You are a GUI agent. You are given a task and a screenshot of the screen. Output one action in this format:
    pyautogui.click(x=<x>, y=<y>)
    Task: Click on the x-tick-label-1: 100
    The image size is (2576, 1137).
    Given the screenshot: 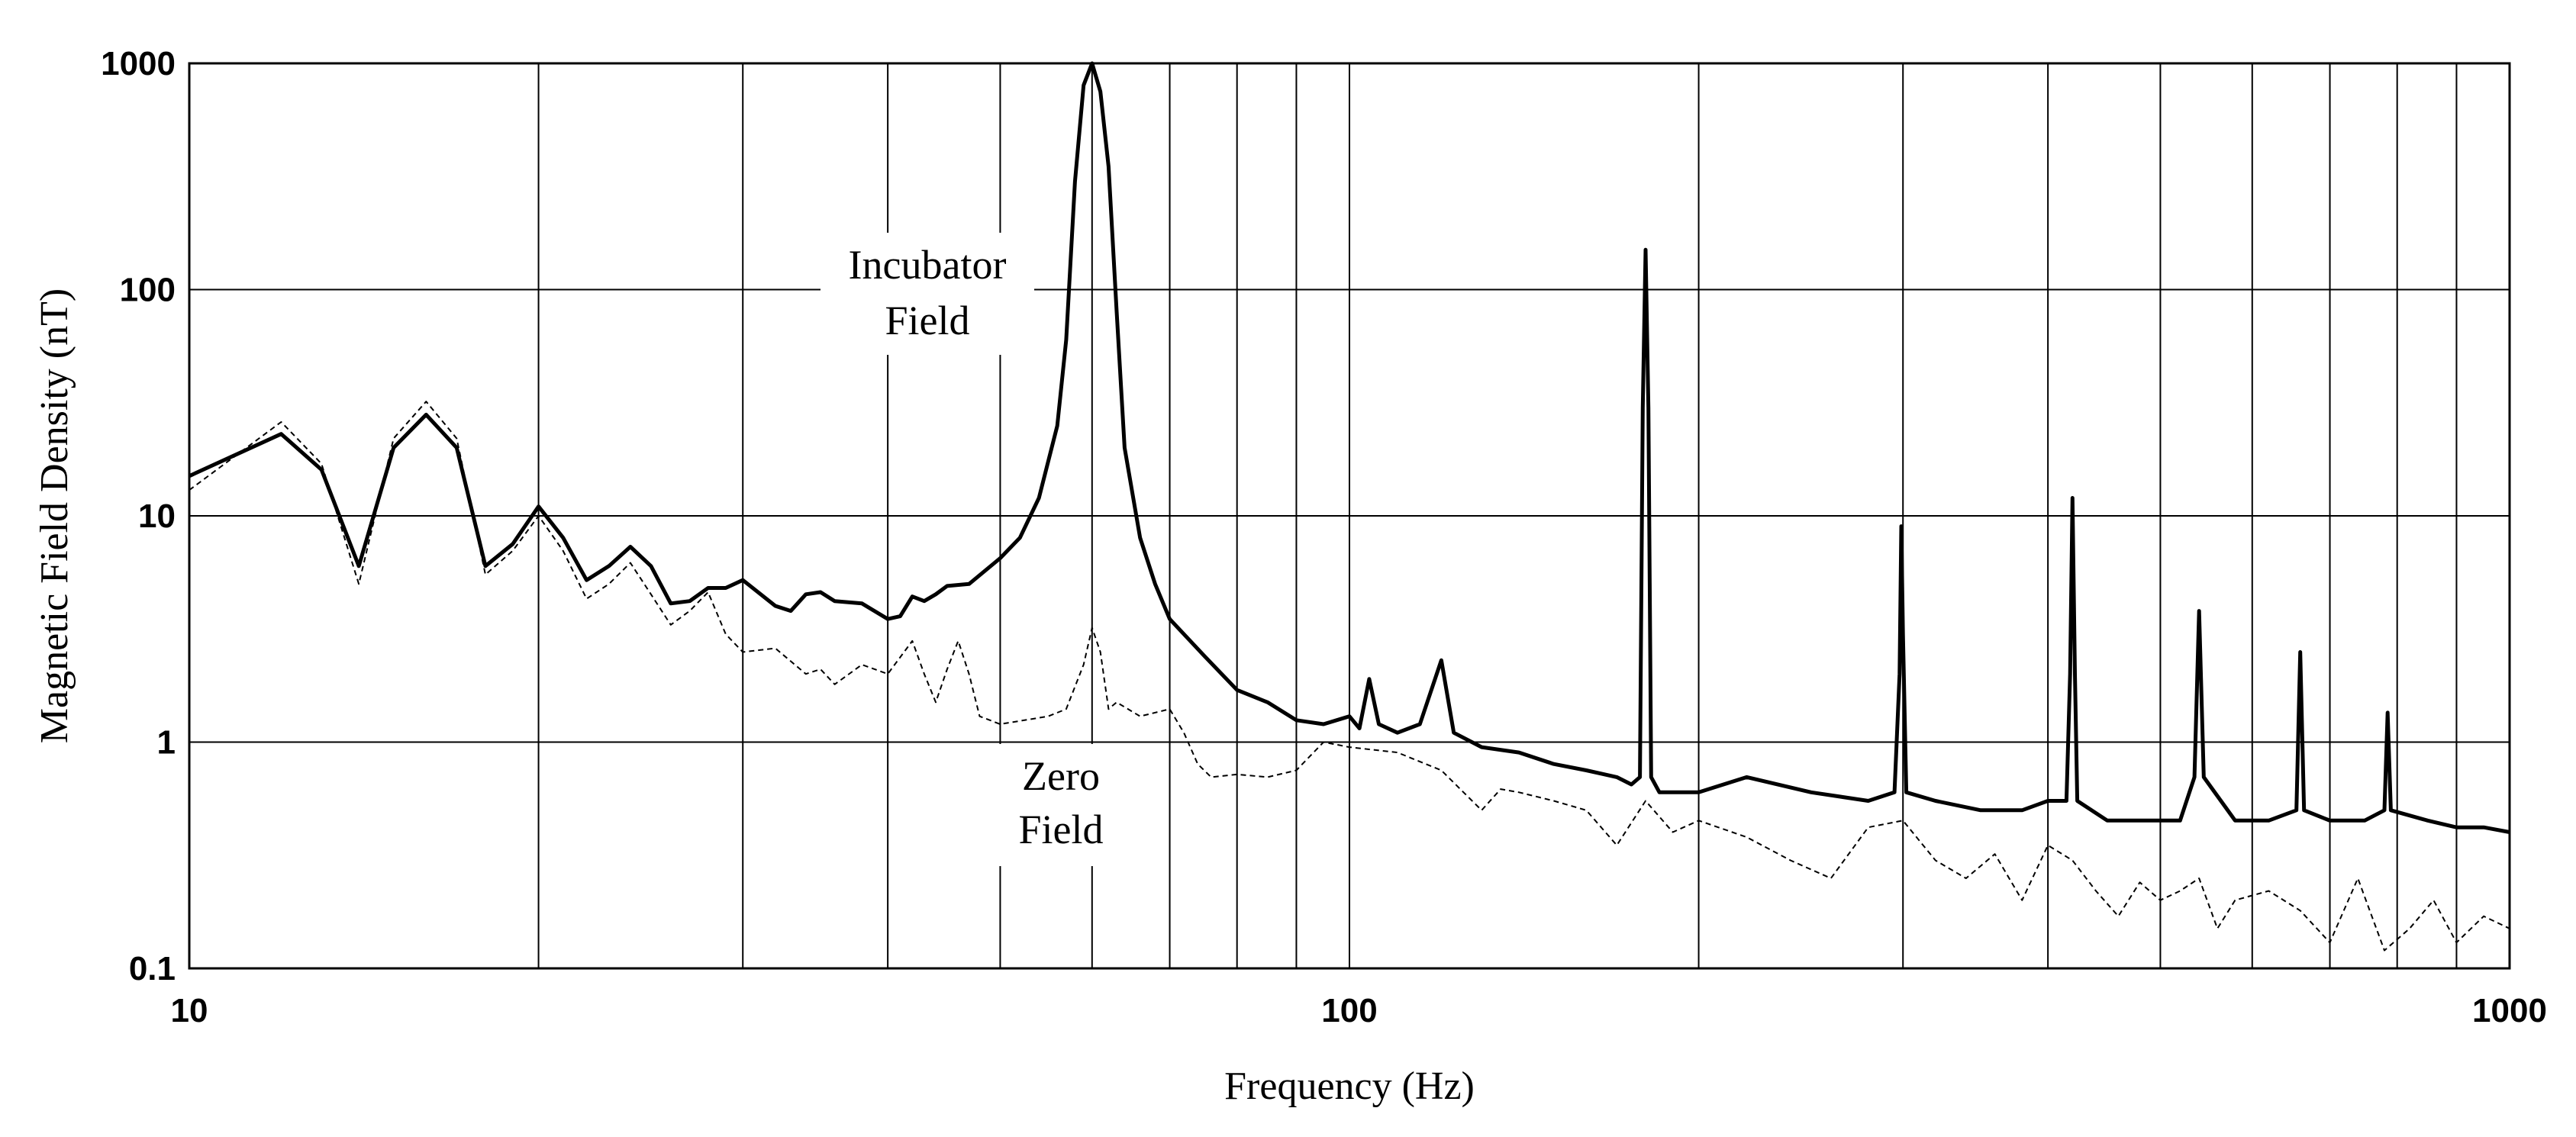 What is the action you would take?
    pyautogui.click(x=1349, y=1011)
    